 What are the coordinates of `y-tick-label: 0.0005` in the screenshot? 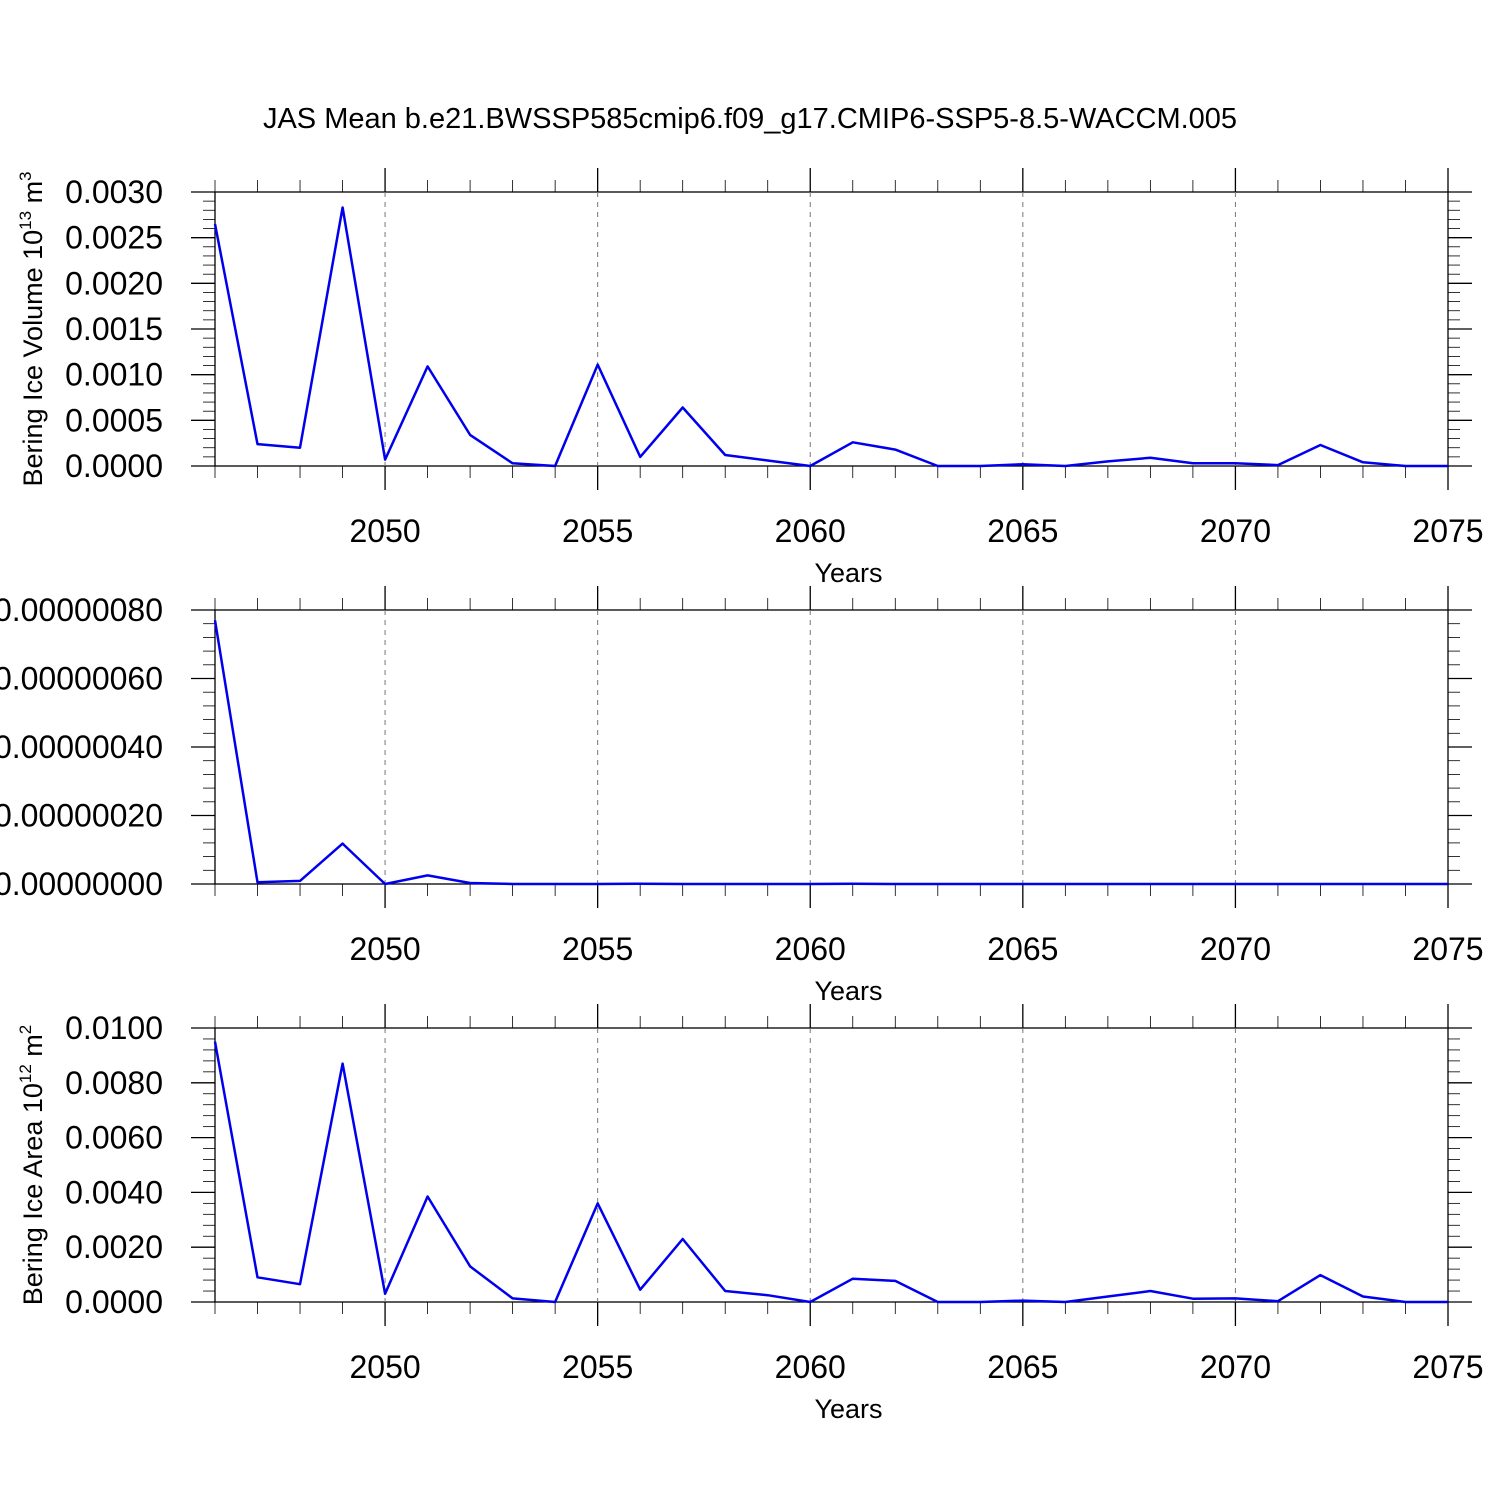 It's located at (114, 420).